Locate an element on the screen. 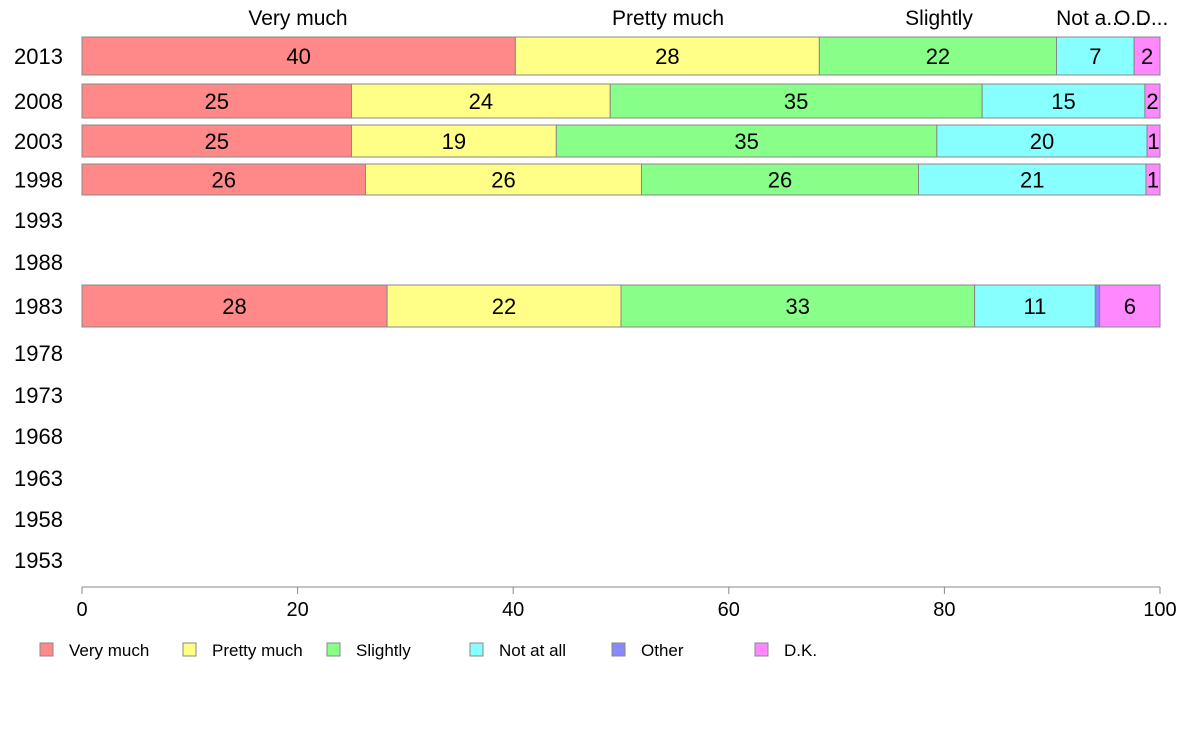  y-label-2013: 2013 is located at coordinates (38, 56).